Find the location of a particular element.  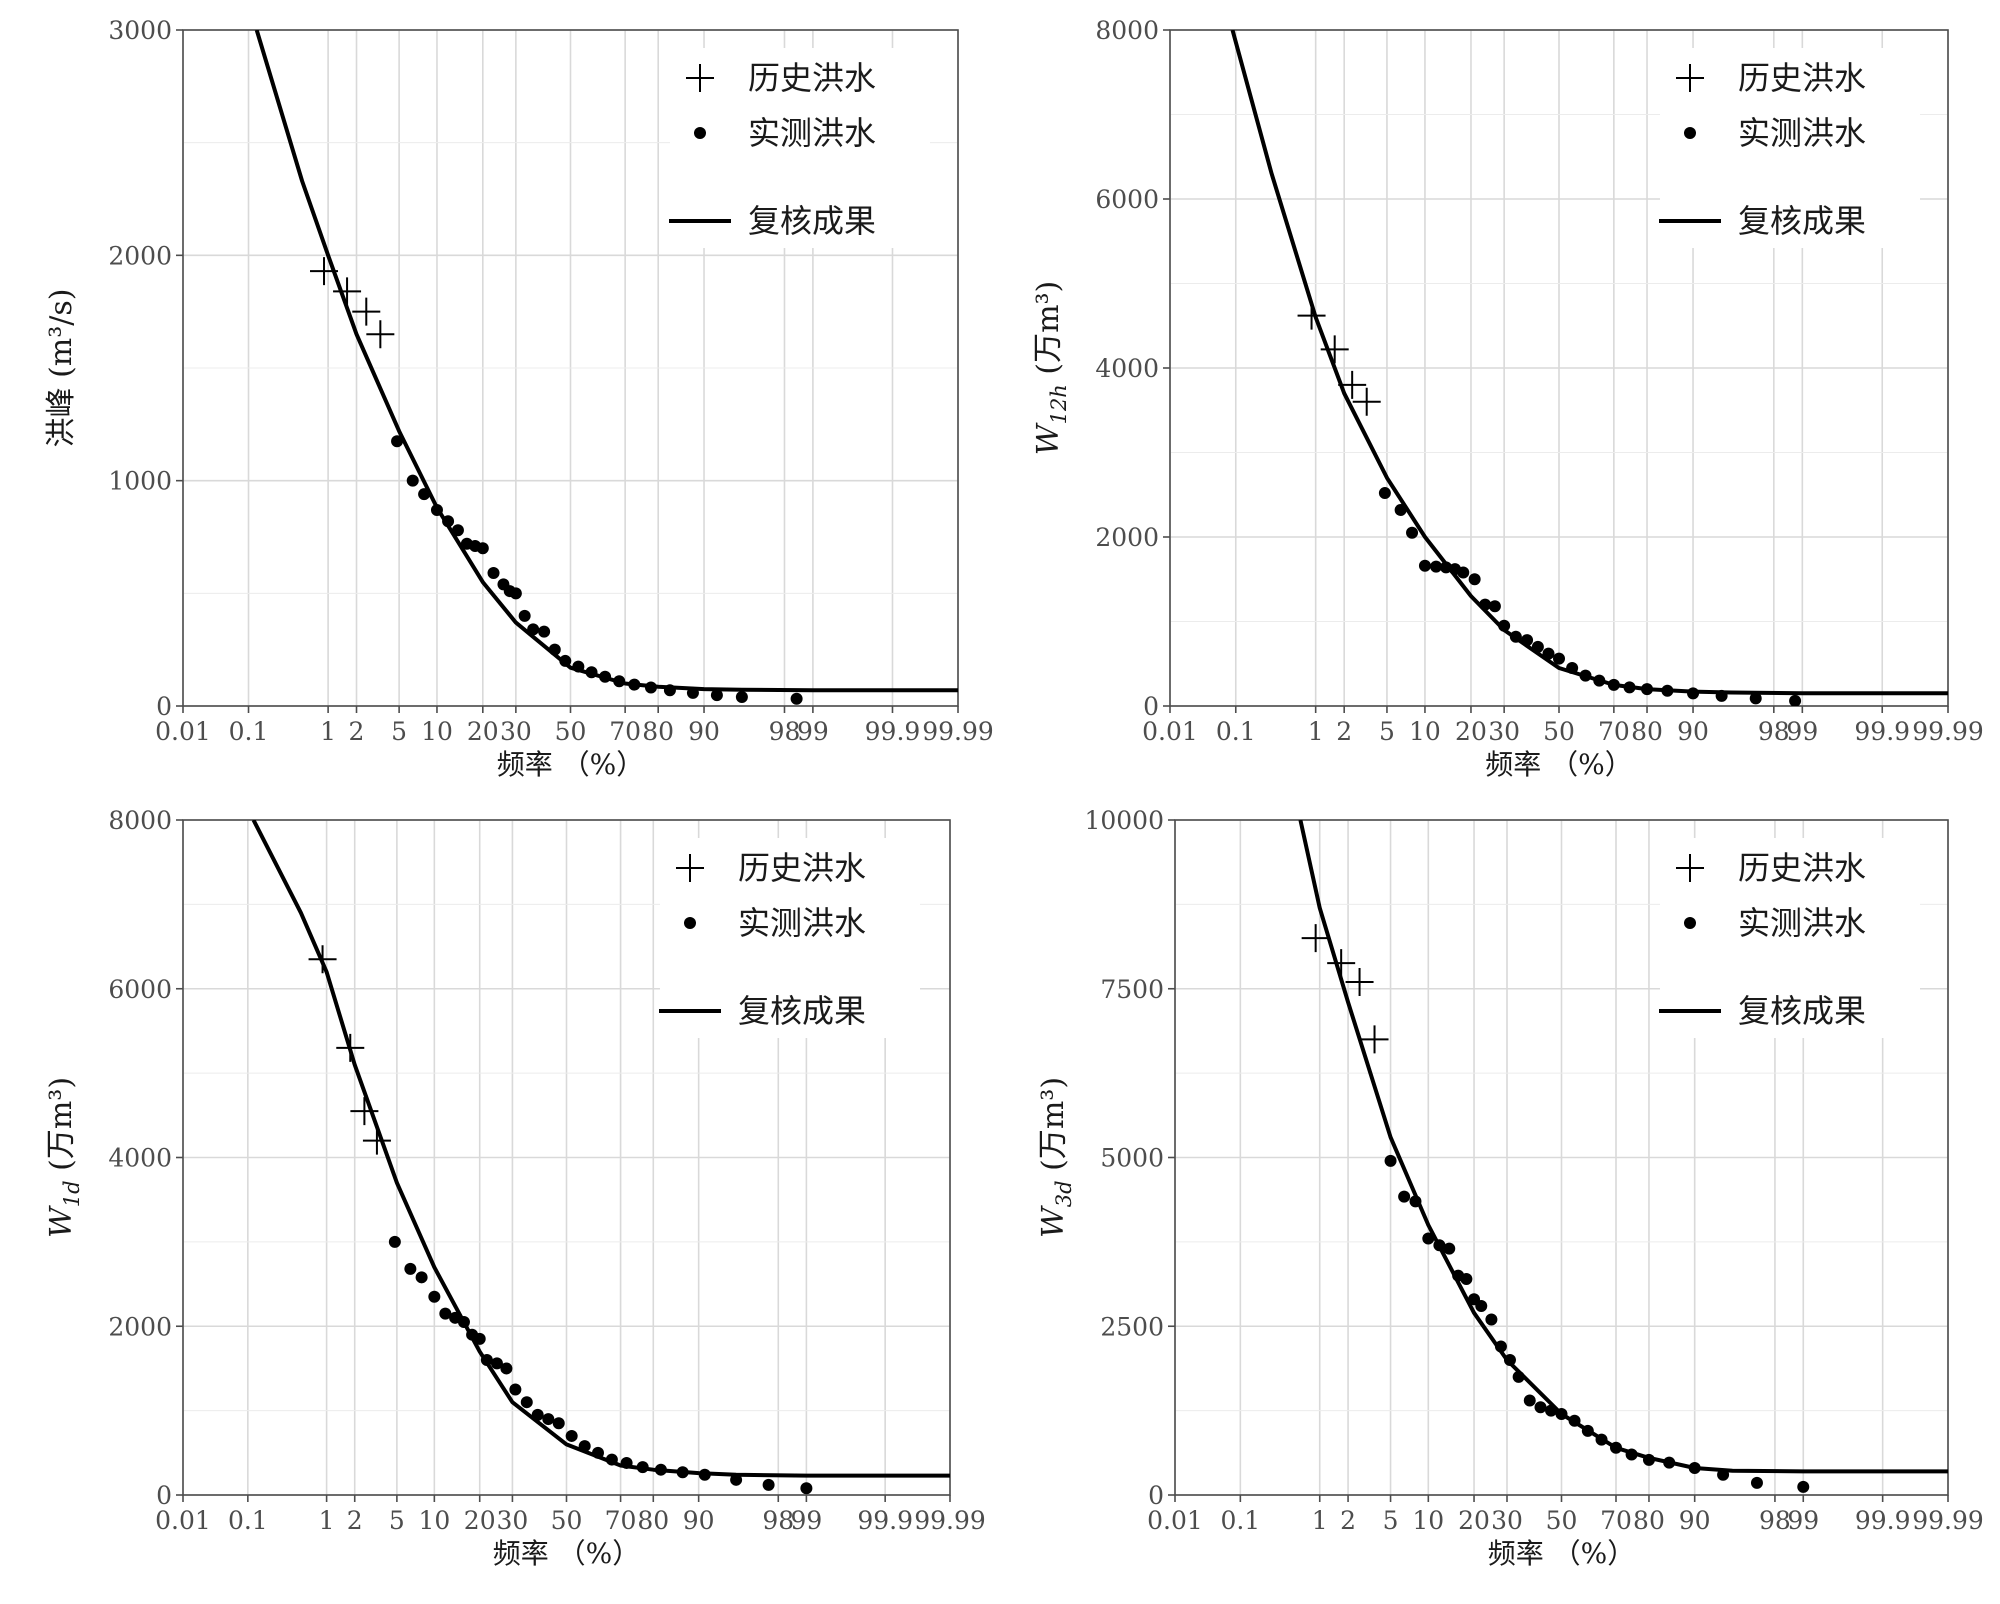

y-tick-label: 8000 is located at coordinates (140, 820).